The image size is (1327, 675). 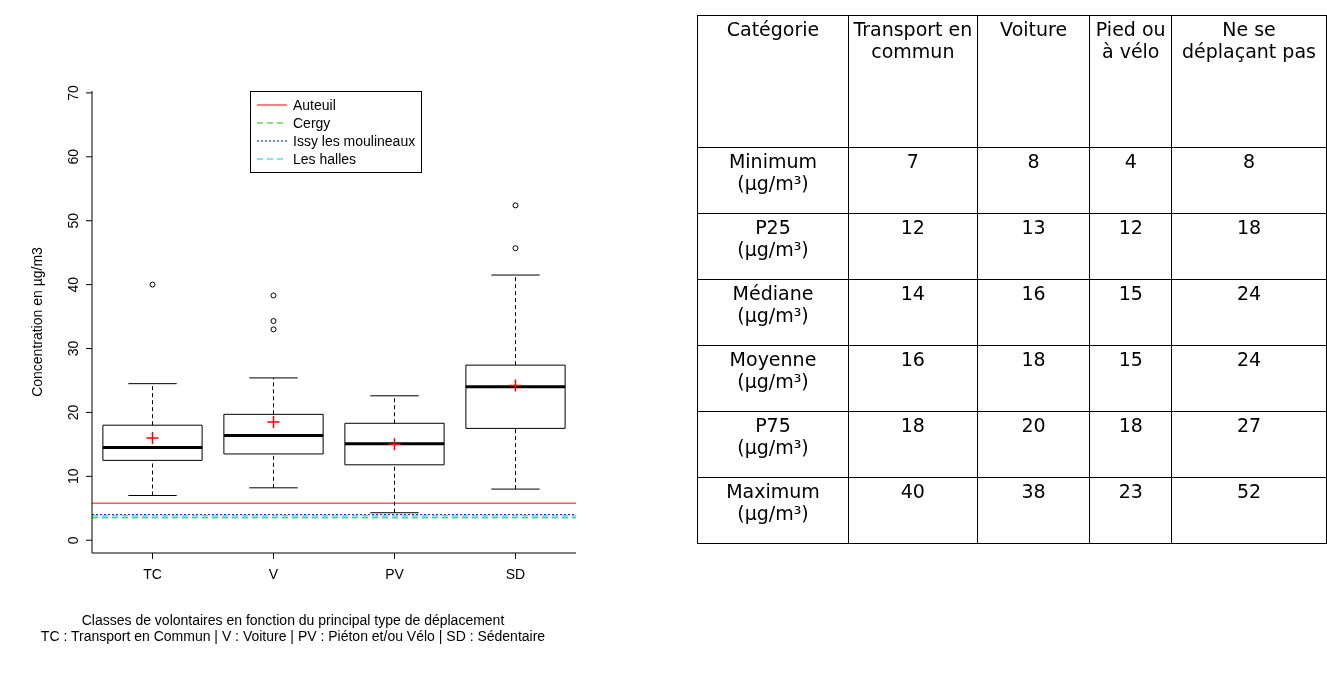 I want to click on y-tick-label: 0, so click(x=73, y=540).